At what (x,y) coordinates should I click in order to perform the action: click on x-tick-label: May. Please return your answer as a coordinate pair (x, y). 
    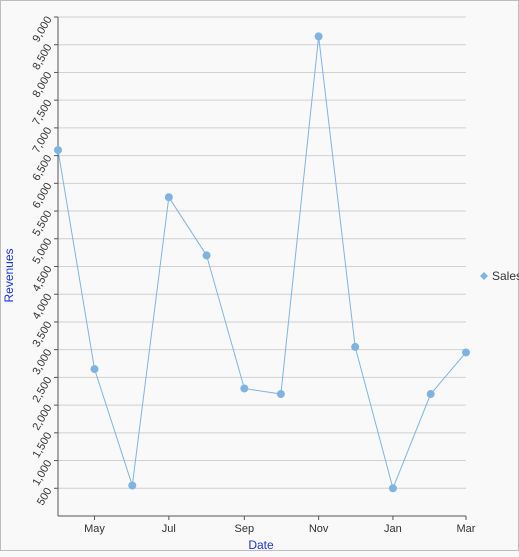
    Looking at the image, I should click on (94, 529).